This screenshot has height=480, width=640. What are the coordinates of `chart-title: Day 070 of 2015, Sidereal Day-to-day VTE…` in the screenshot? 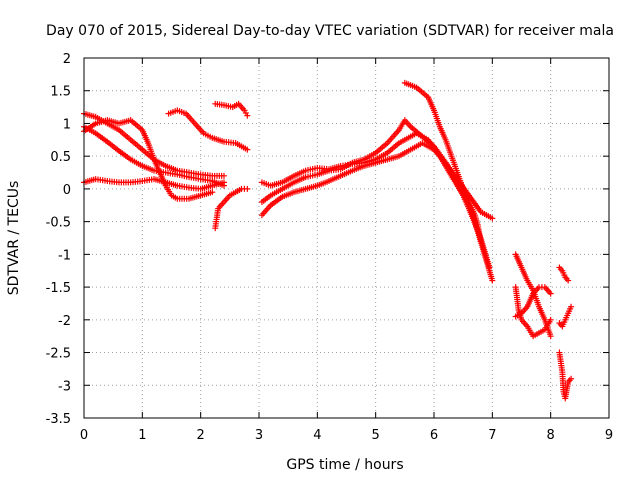 It's located at (330, 31).